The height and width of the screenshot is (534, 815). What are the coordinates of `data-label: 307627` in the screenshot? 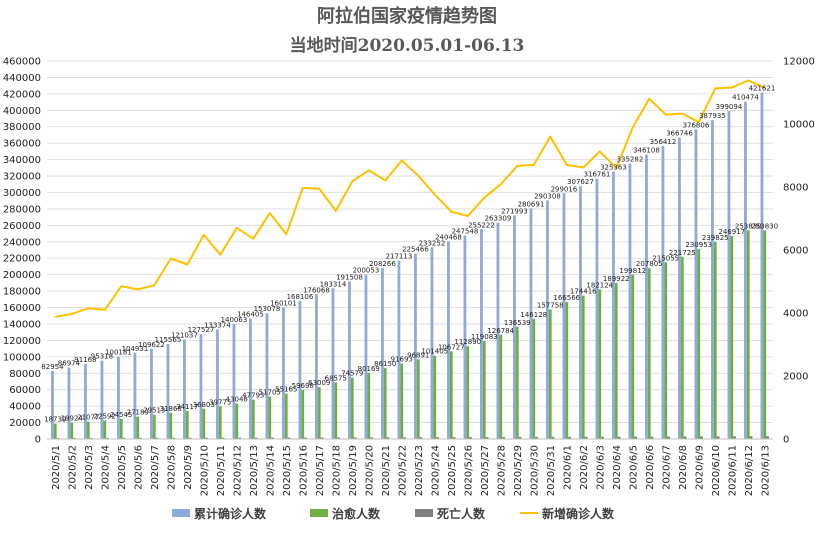 It's located at (580, 182).